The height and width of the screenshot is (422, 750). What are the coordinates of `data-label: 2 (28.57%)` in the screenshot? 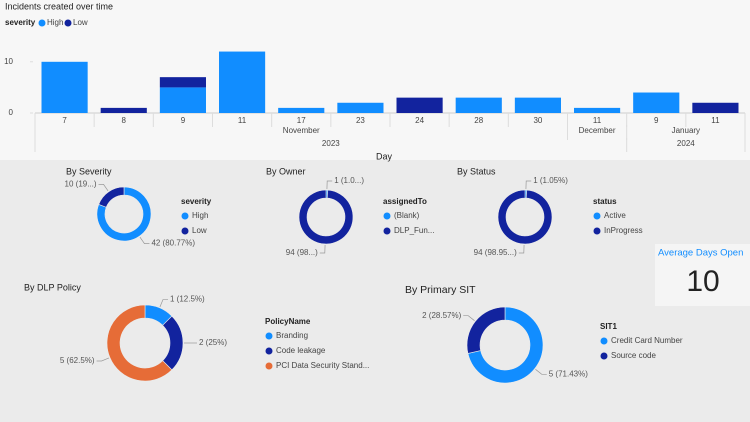 It's located at (441, 315).